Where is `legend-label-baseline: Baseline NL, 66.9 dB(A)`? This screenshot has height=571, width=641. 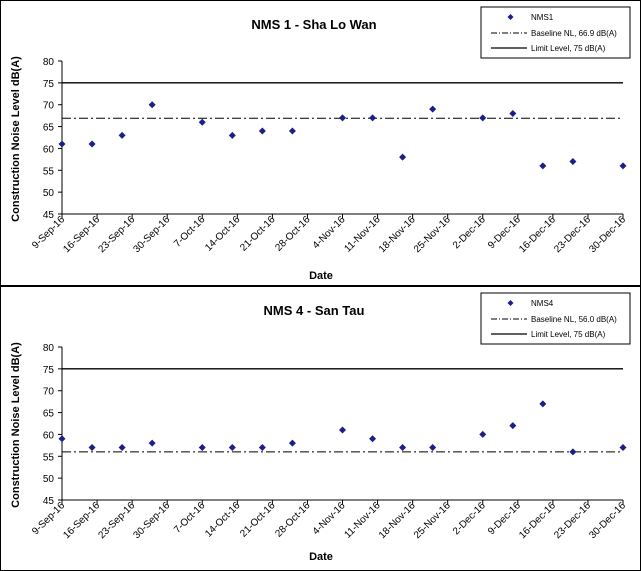 legend-label-baseline: Baseline NL, 66.9 dB(A) is located at coordinates (574, 33).